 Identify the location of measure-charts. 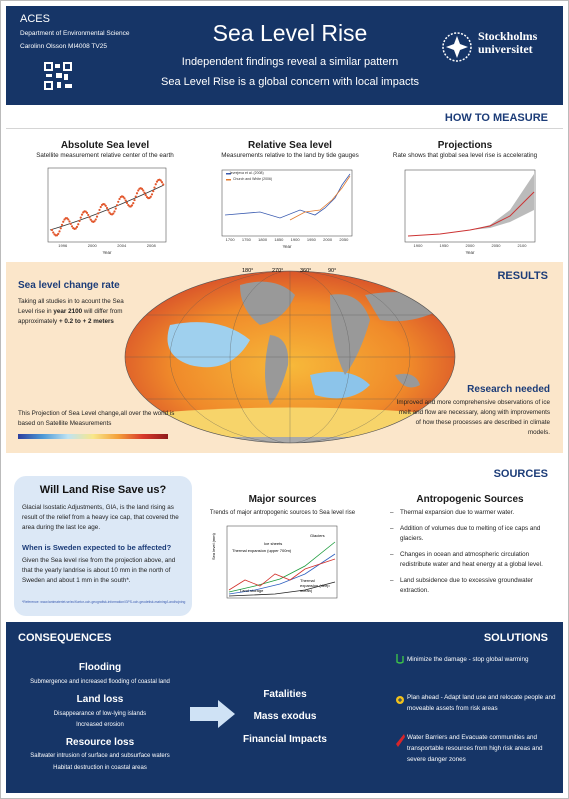
(291, 205).